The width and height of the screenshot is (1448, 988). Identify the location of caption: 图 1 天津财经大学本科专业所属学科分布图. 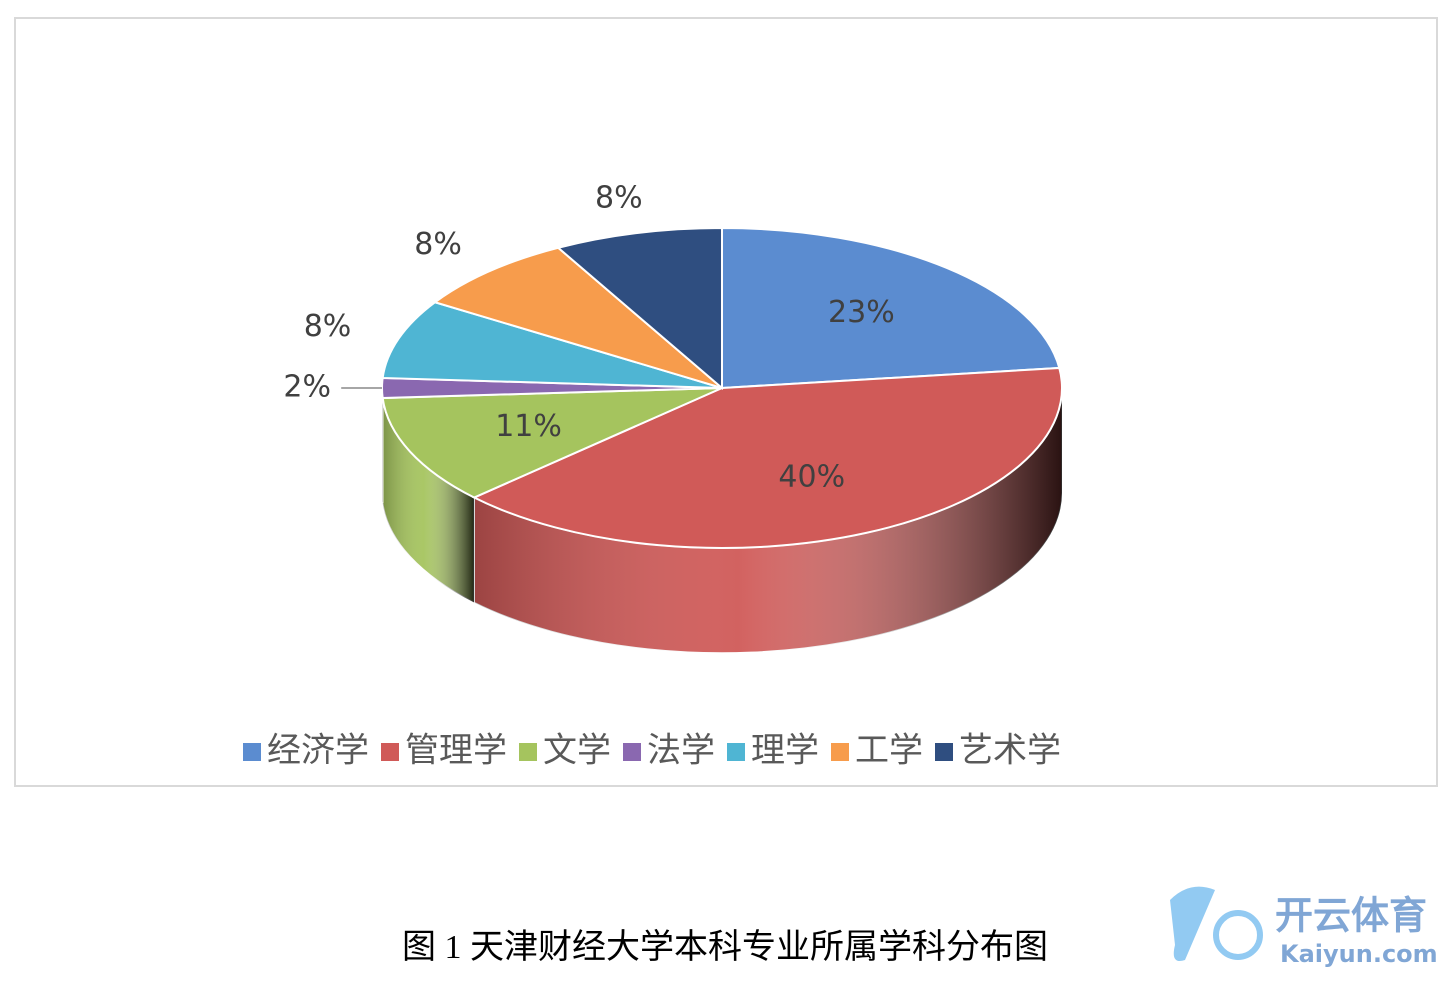
(725, 947).